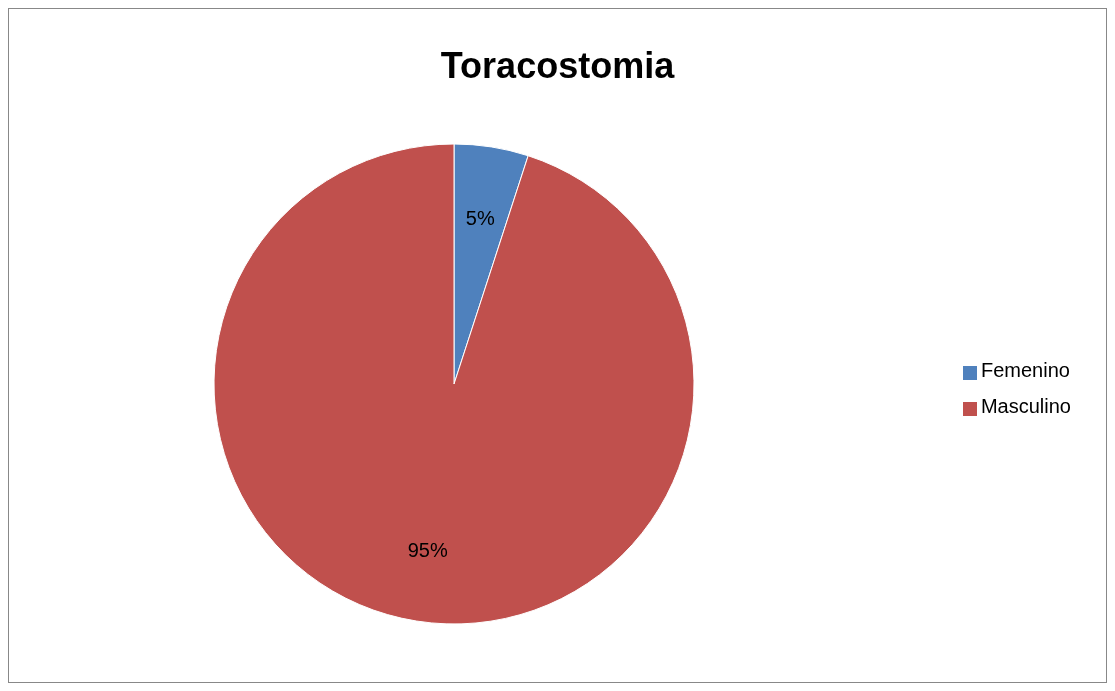 Image resolution: width=1115 pixels, height=691 pixels. I want to click on data-label: 95%, so click(427, 549).